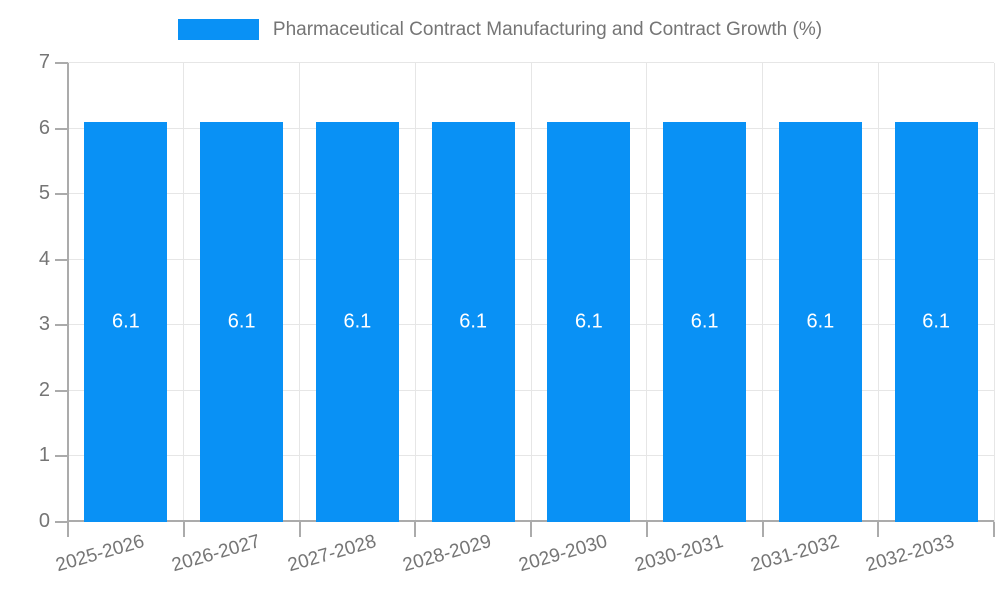  What do you see at coordinates (44, 258) in the screenshot?
I see `y-tick-label: 4` at bounding box center [44, 258].